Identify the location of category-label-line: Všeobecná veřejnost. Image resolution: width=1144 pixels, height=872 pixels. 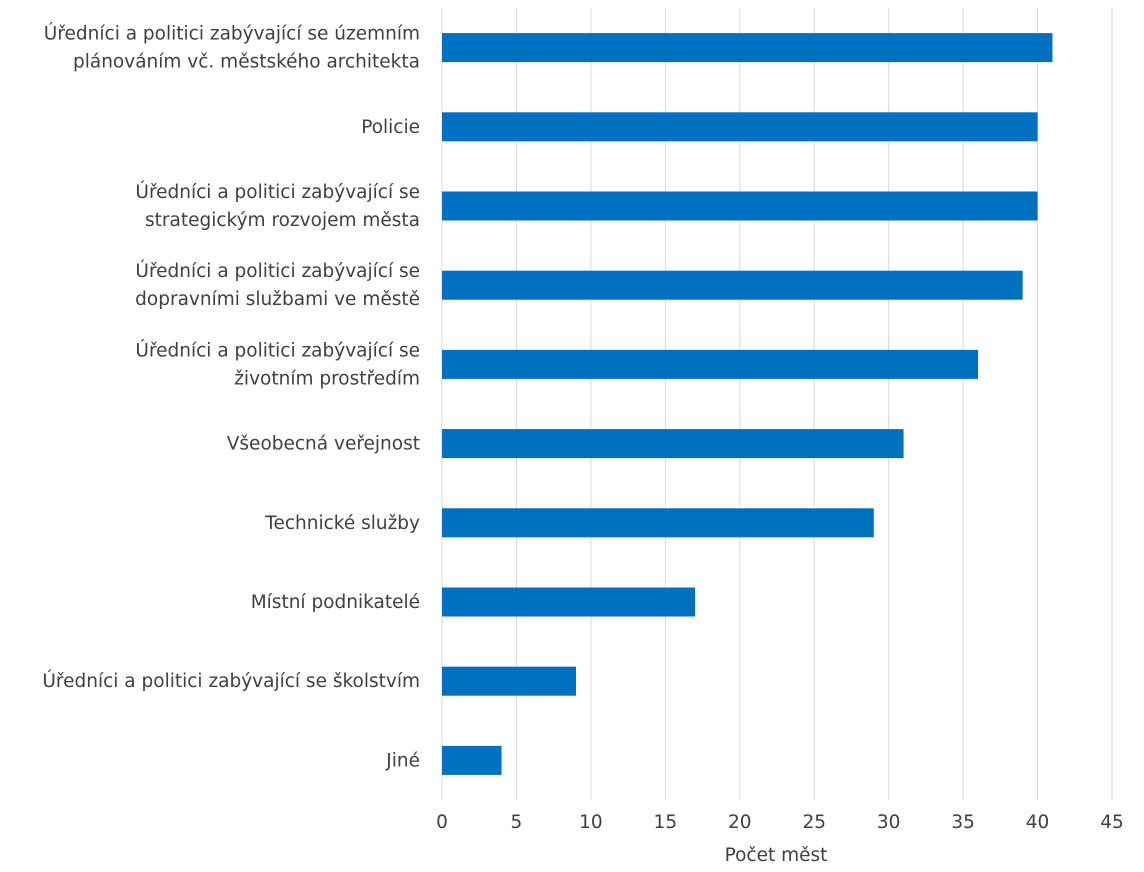
(323, 444).